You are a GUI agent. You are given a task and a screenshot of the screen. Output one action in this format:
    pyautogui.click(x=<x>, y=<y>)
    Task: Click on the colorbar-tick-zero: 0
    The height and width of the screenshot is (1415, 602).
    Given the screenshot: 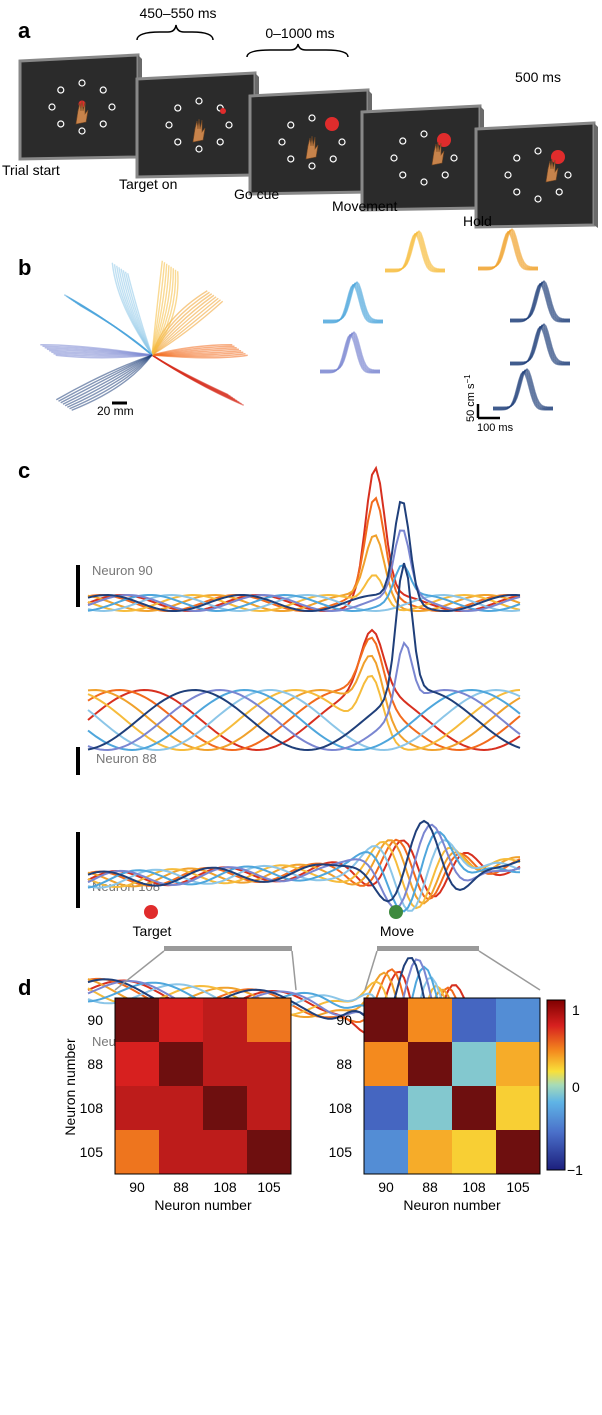 What is the action you would take?
    pyautogui.click(x=576, y=1087)
    